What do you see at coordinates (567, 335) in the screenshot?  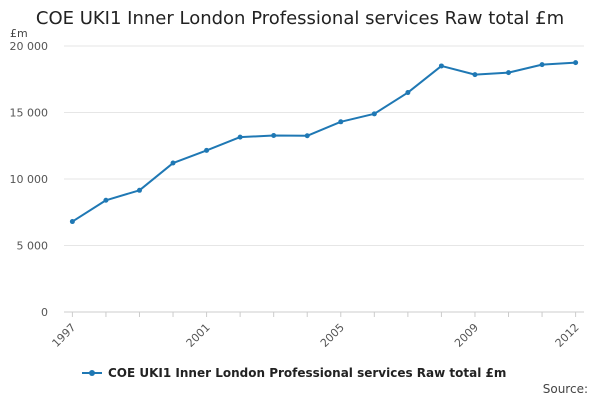 I see `x-tick-label: 2012` at bounding box center [567, 335].